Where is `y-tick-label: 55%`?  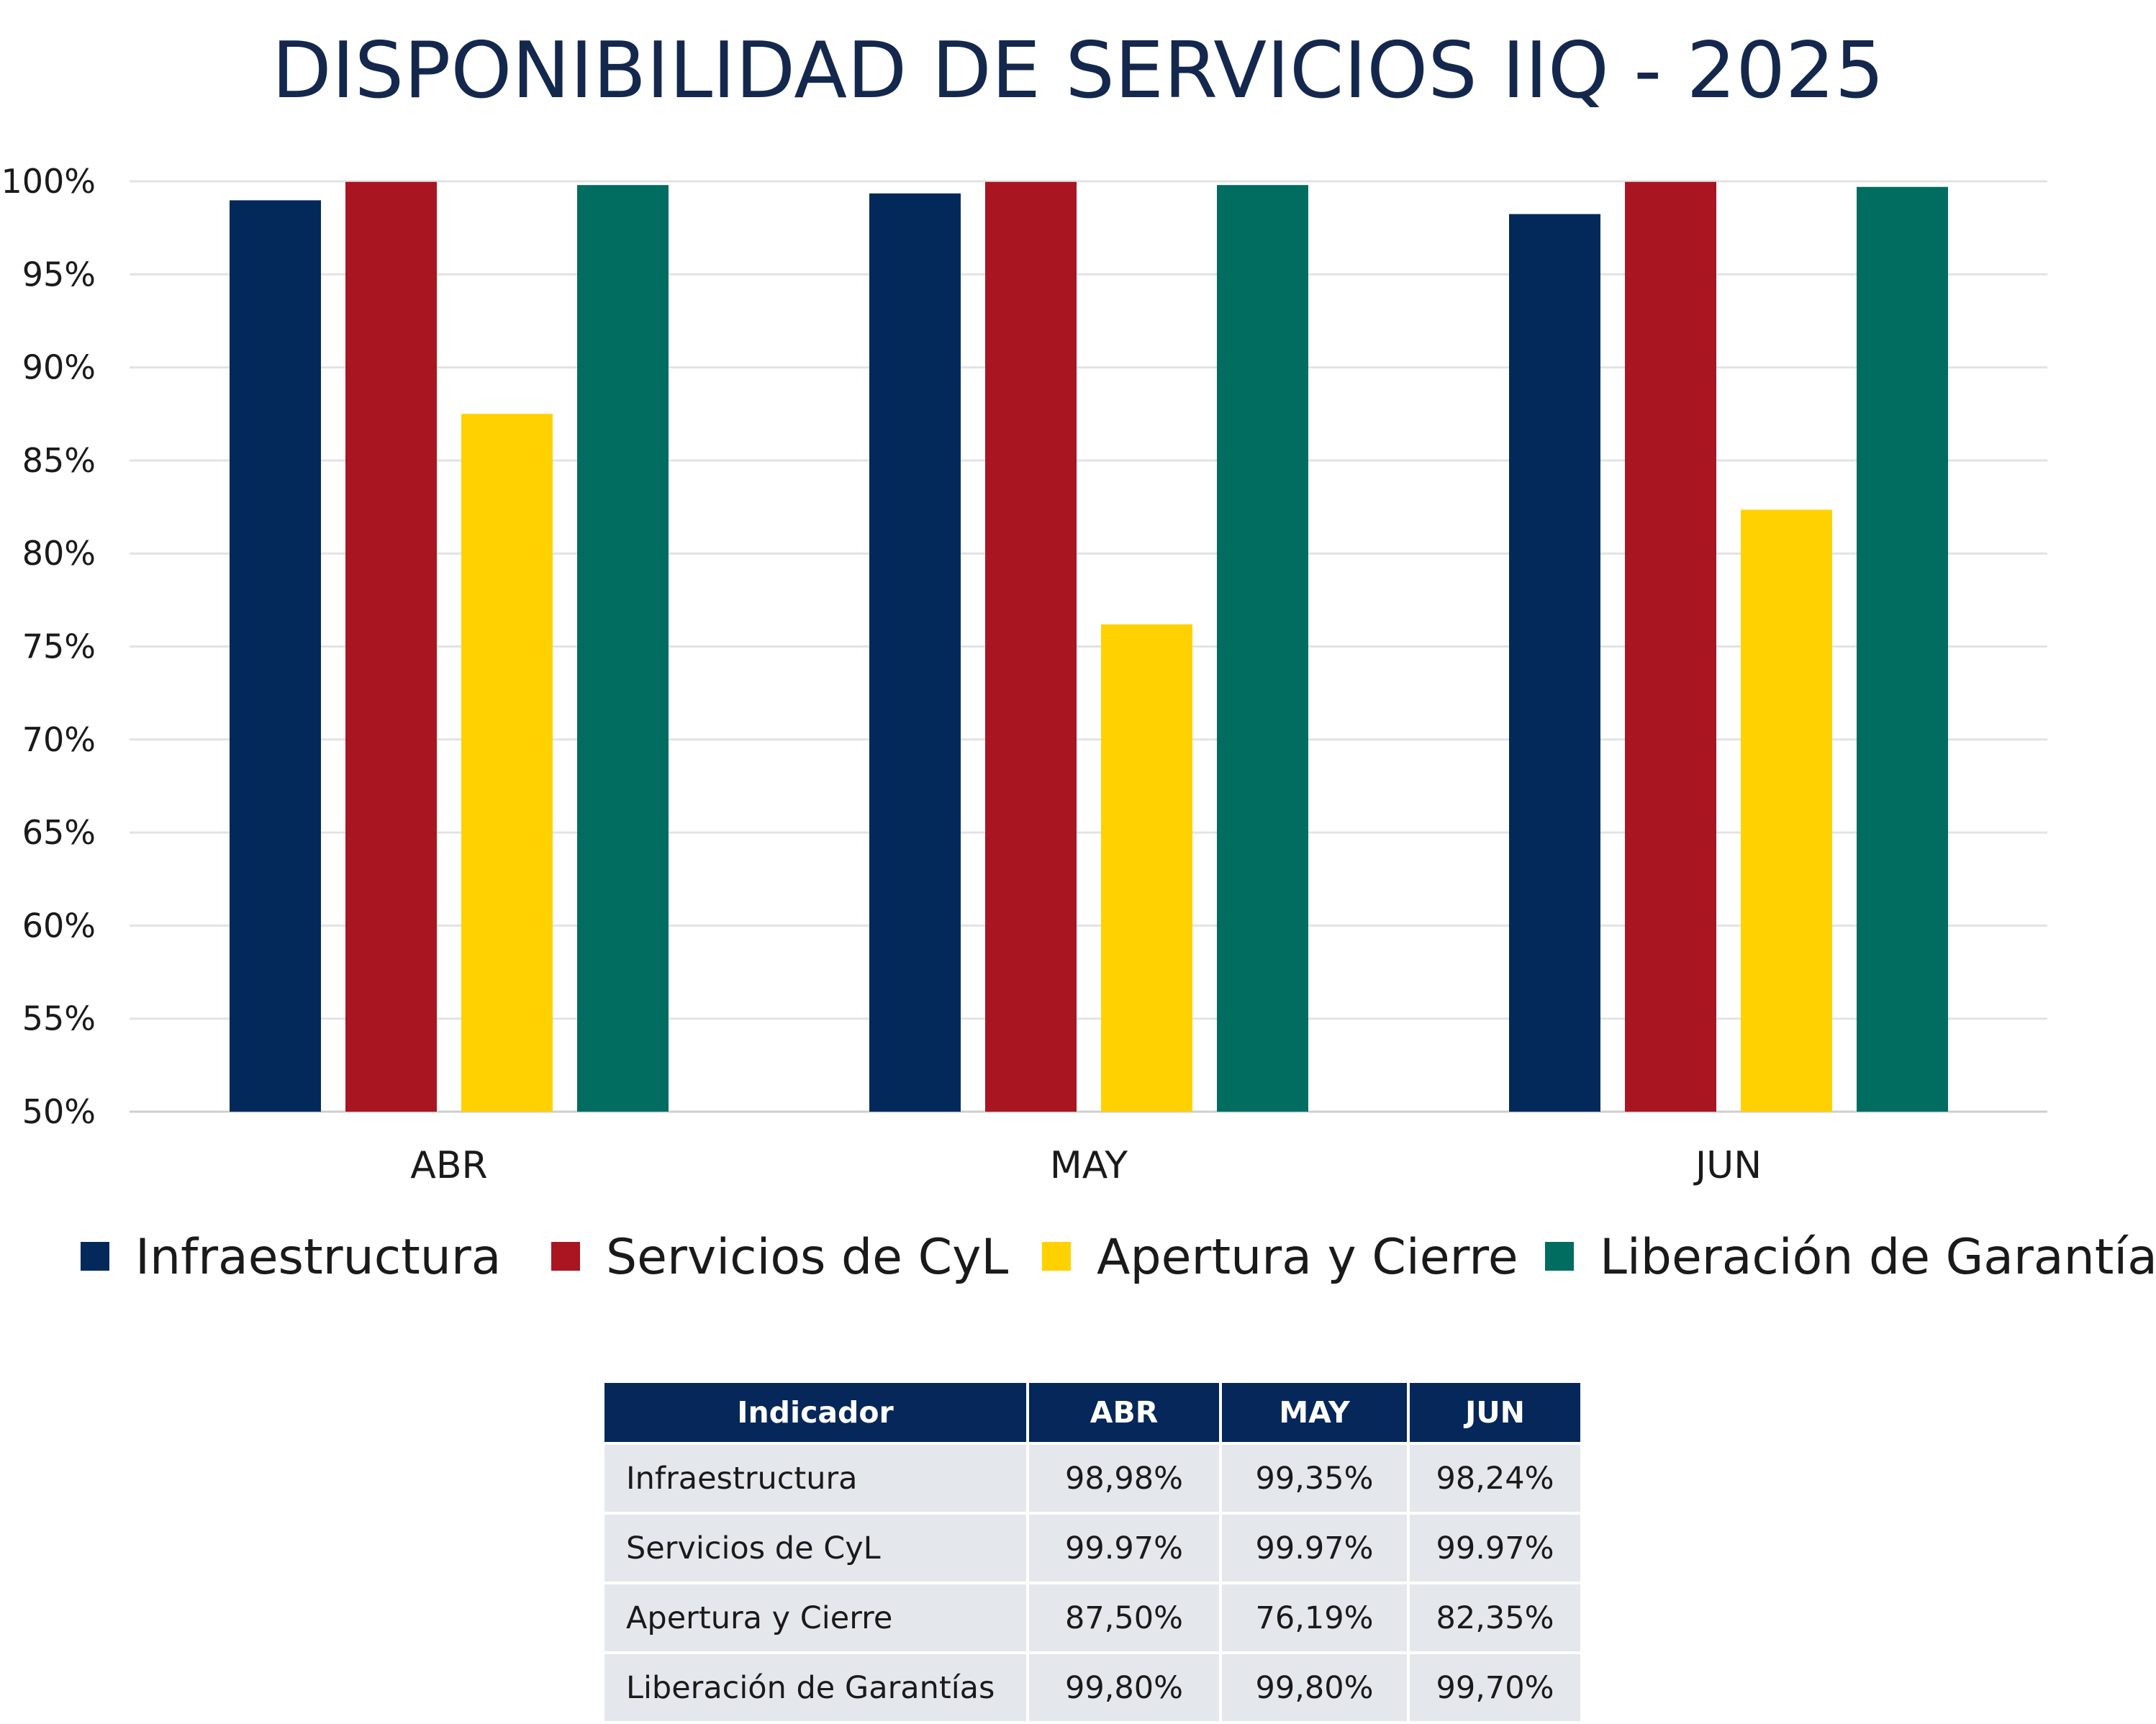
y-tick-label: 55% is located at coordinates (59, 1019).